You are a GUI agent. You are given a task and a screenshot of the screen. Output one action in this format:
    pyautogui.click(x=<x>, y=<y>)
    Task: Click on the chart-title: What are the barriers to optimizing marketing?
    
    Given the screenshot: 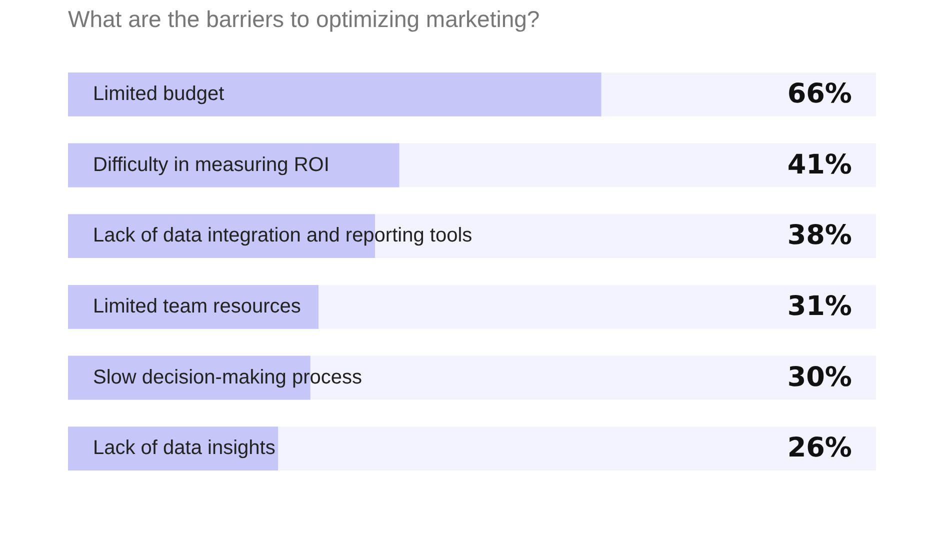 What is the action you would take?
    pyautogui.click(x=304, y=19)
    